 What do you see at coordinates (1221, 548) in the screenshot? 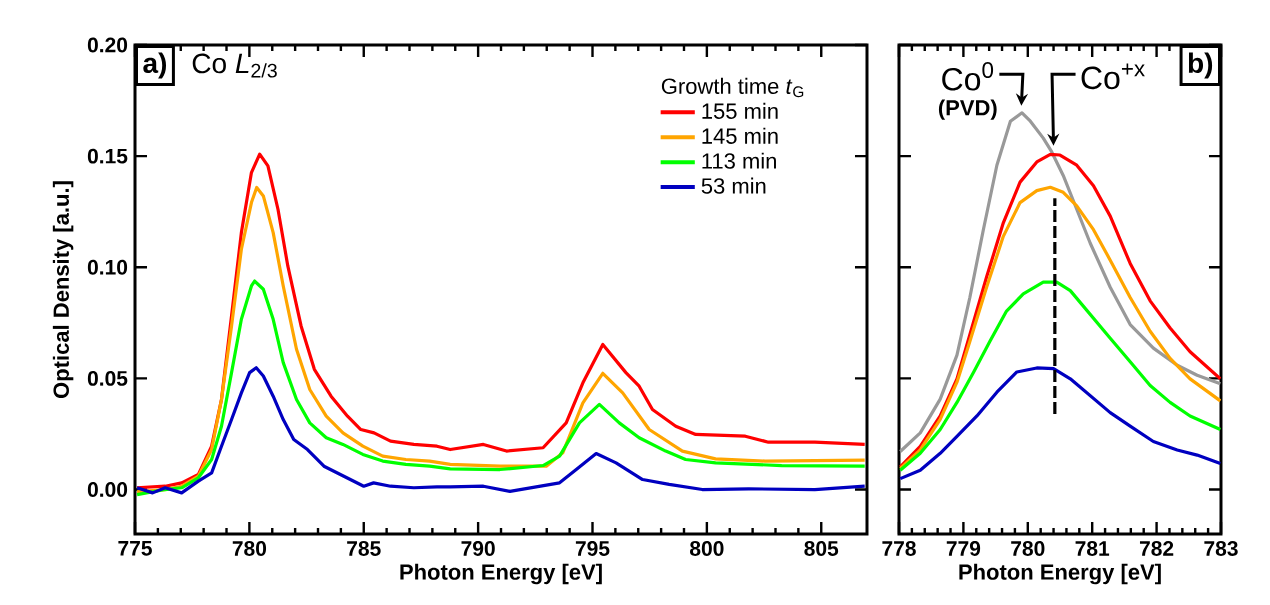
I see `x-tick-label: 783` at bounding box center [1221, 548].